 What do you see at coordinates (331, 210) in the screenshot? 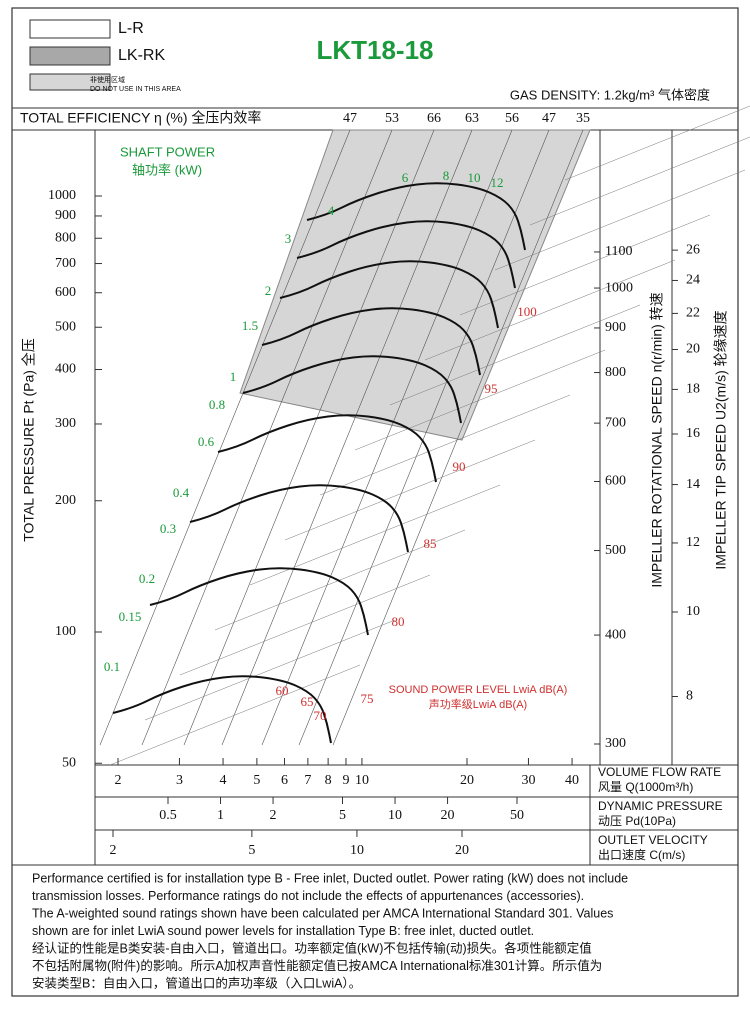
I see `shaft-power-value: 4` at bounding box center [331, 210].